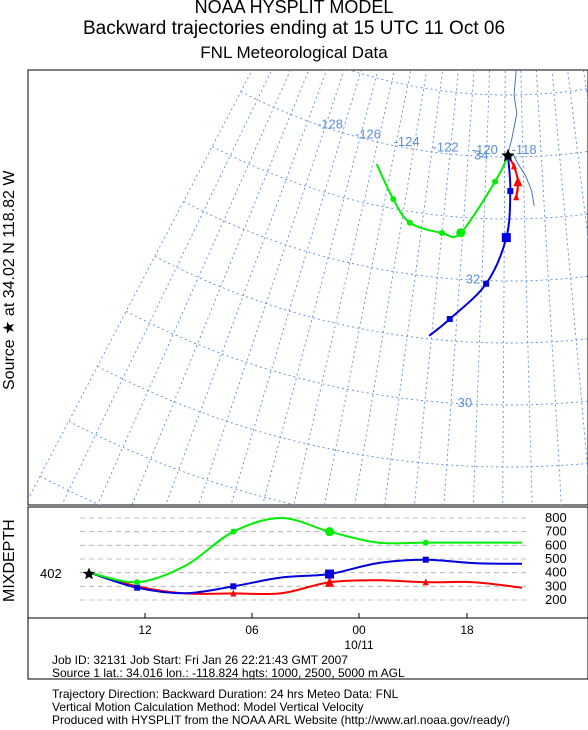 This screenshot has width=588, height=730. Describe the element at coordinates (521, 138) in the screenshot. I see `coastline` at that location.